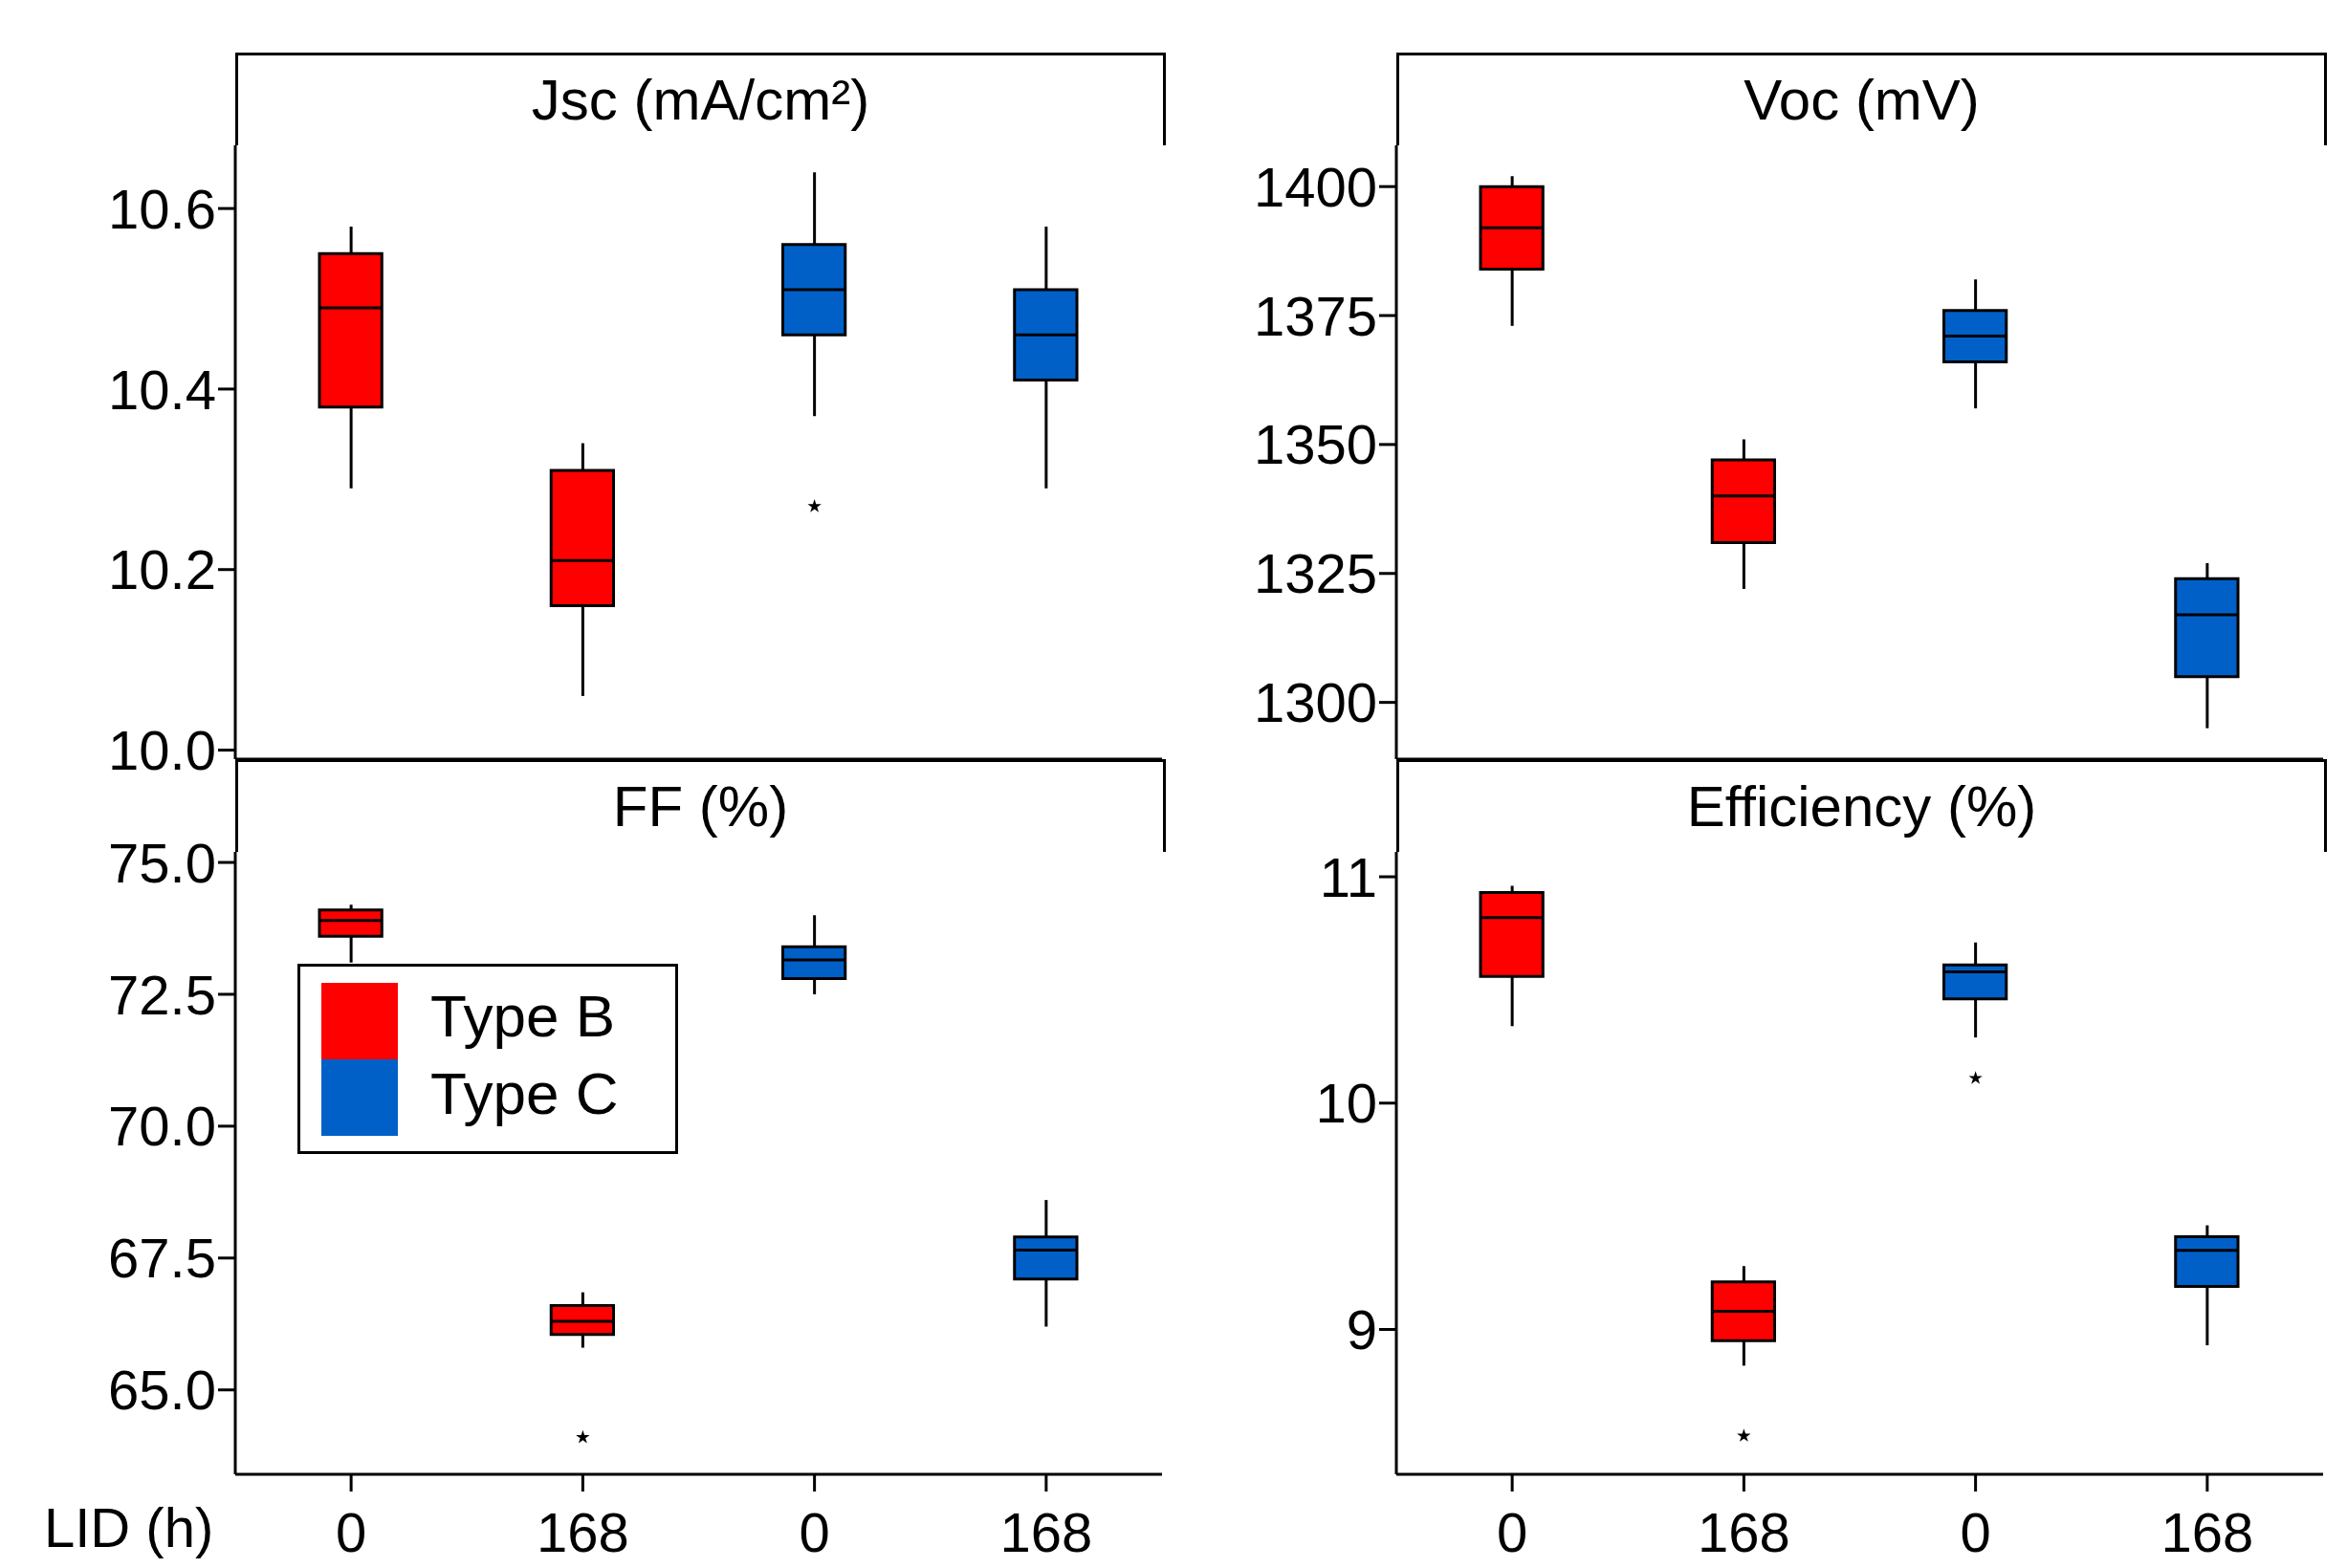 The image size is (2347, 1568). Describe the element at coordinates (522, 1016) in the screenshot. I see `legend-label: Type B` at that location.